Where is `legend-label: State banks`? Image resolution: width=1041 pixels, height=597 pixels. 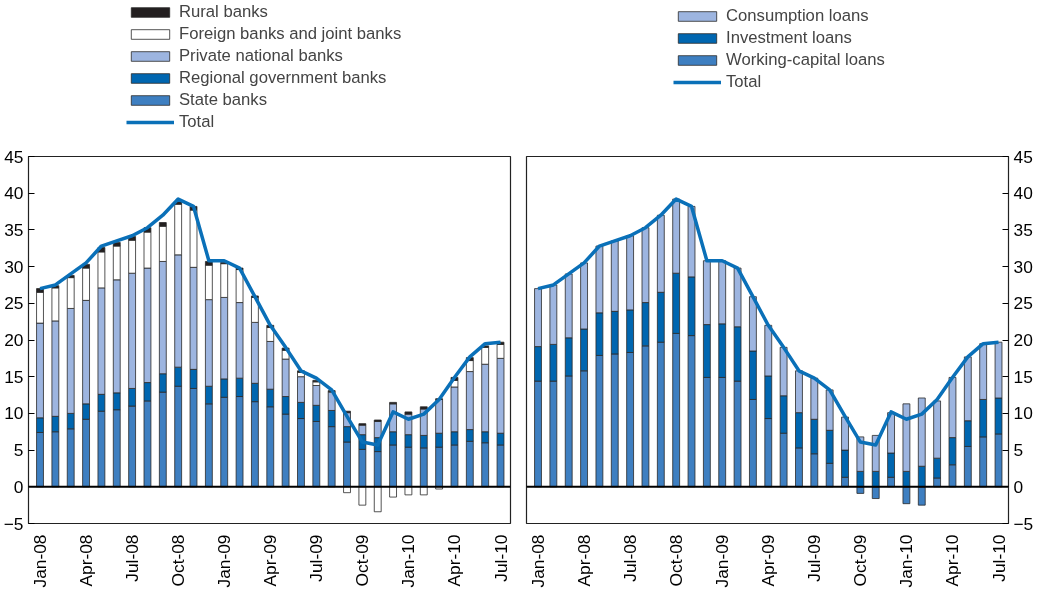 legend-label: State banks is located at coordinates (223, 100).